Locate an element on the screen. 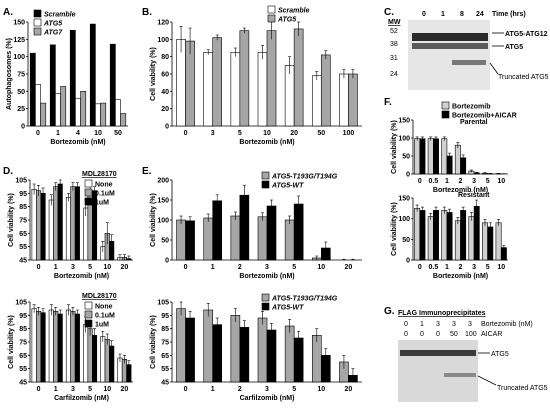  y-tick-label: 80 is located at coordinates (165, 57).